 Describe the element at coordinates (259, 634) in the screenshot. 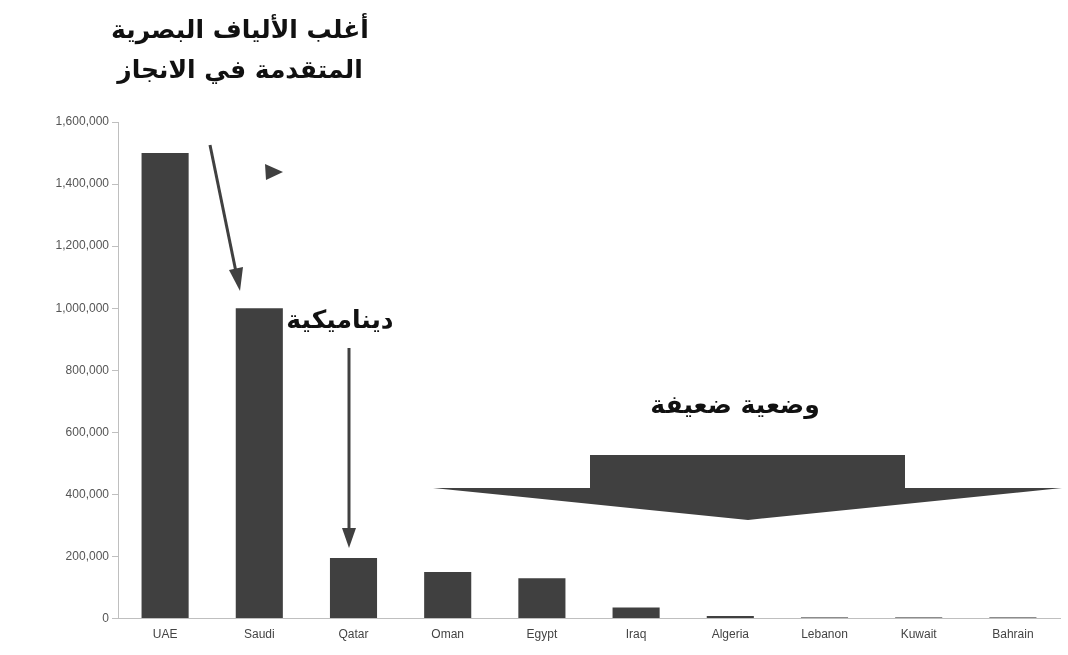

I see `x-tick-label: Saudi` at that location.